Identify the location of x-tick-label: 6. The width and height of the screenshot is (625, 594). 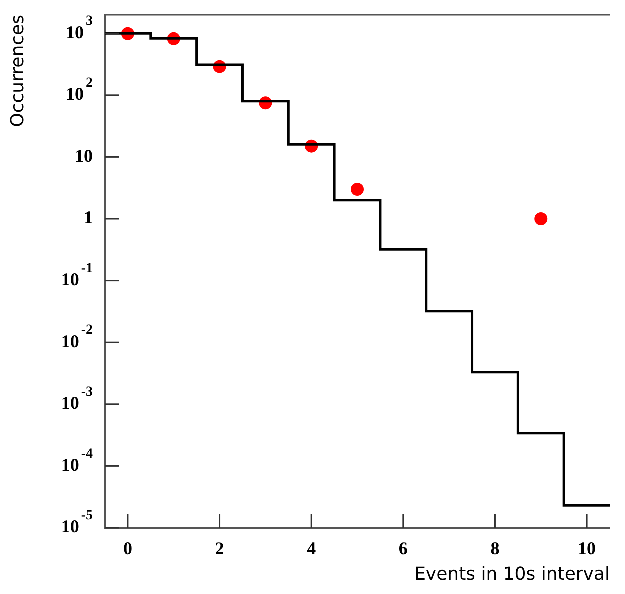
(403, 548).